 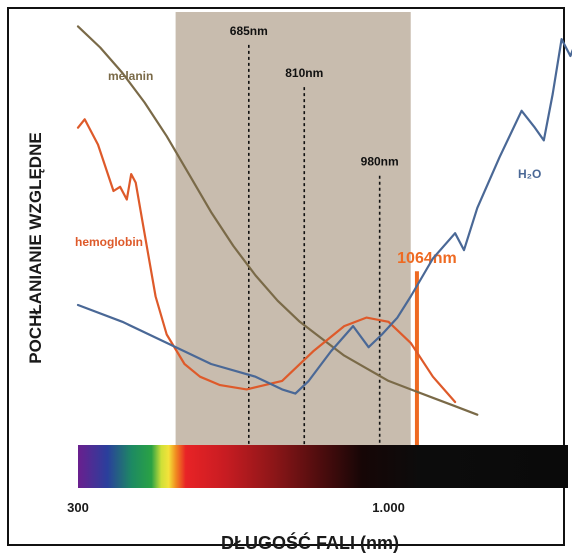 I want to click on x-tick-label-0: 300, so click(x=78, y=507).